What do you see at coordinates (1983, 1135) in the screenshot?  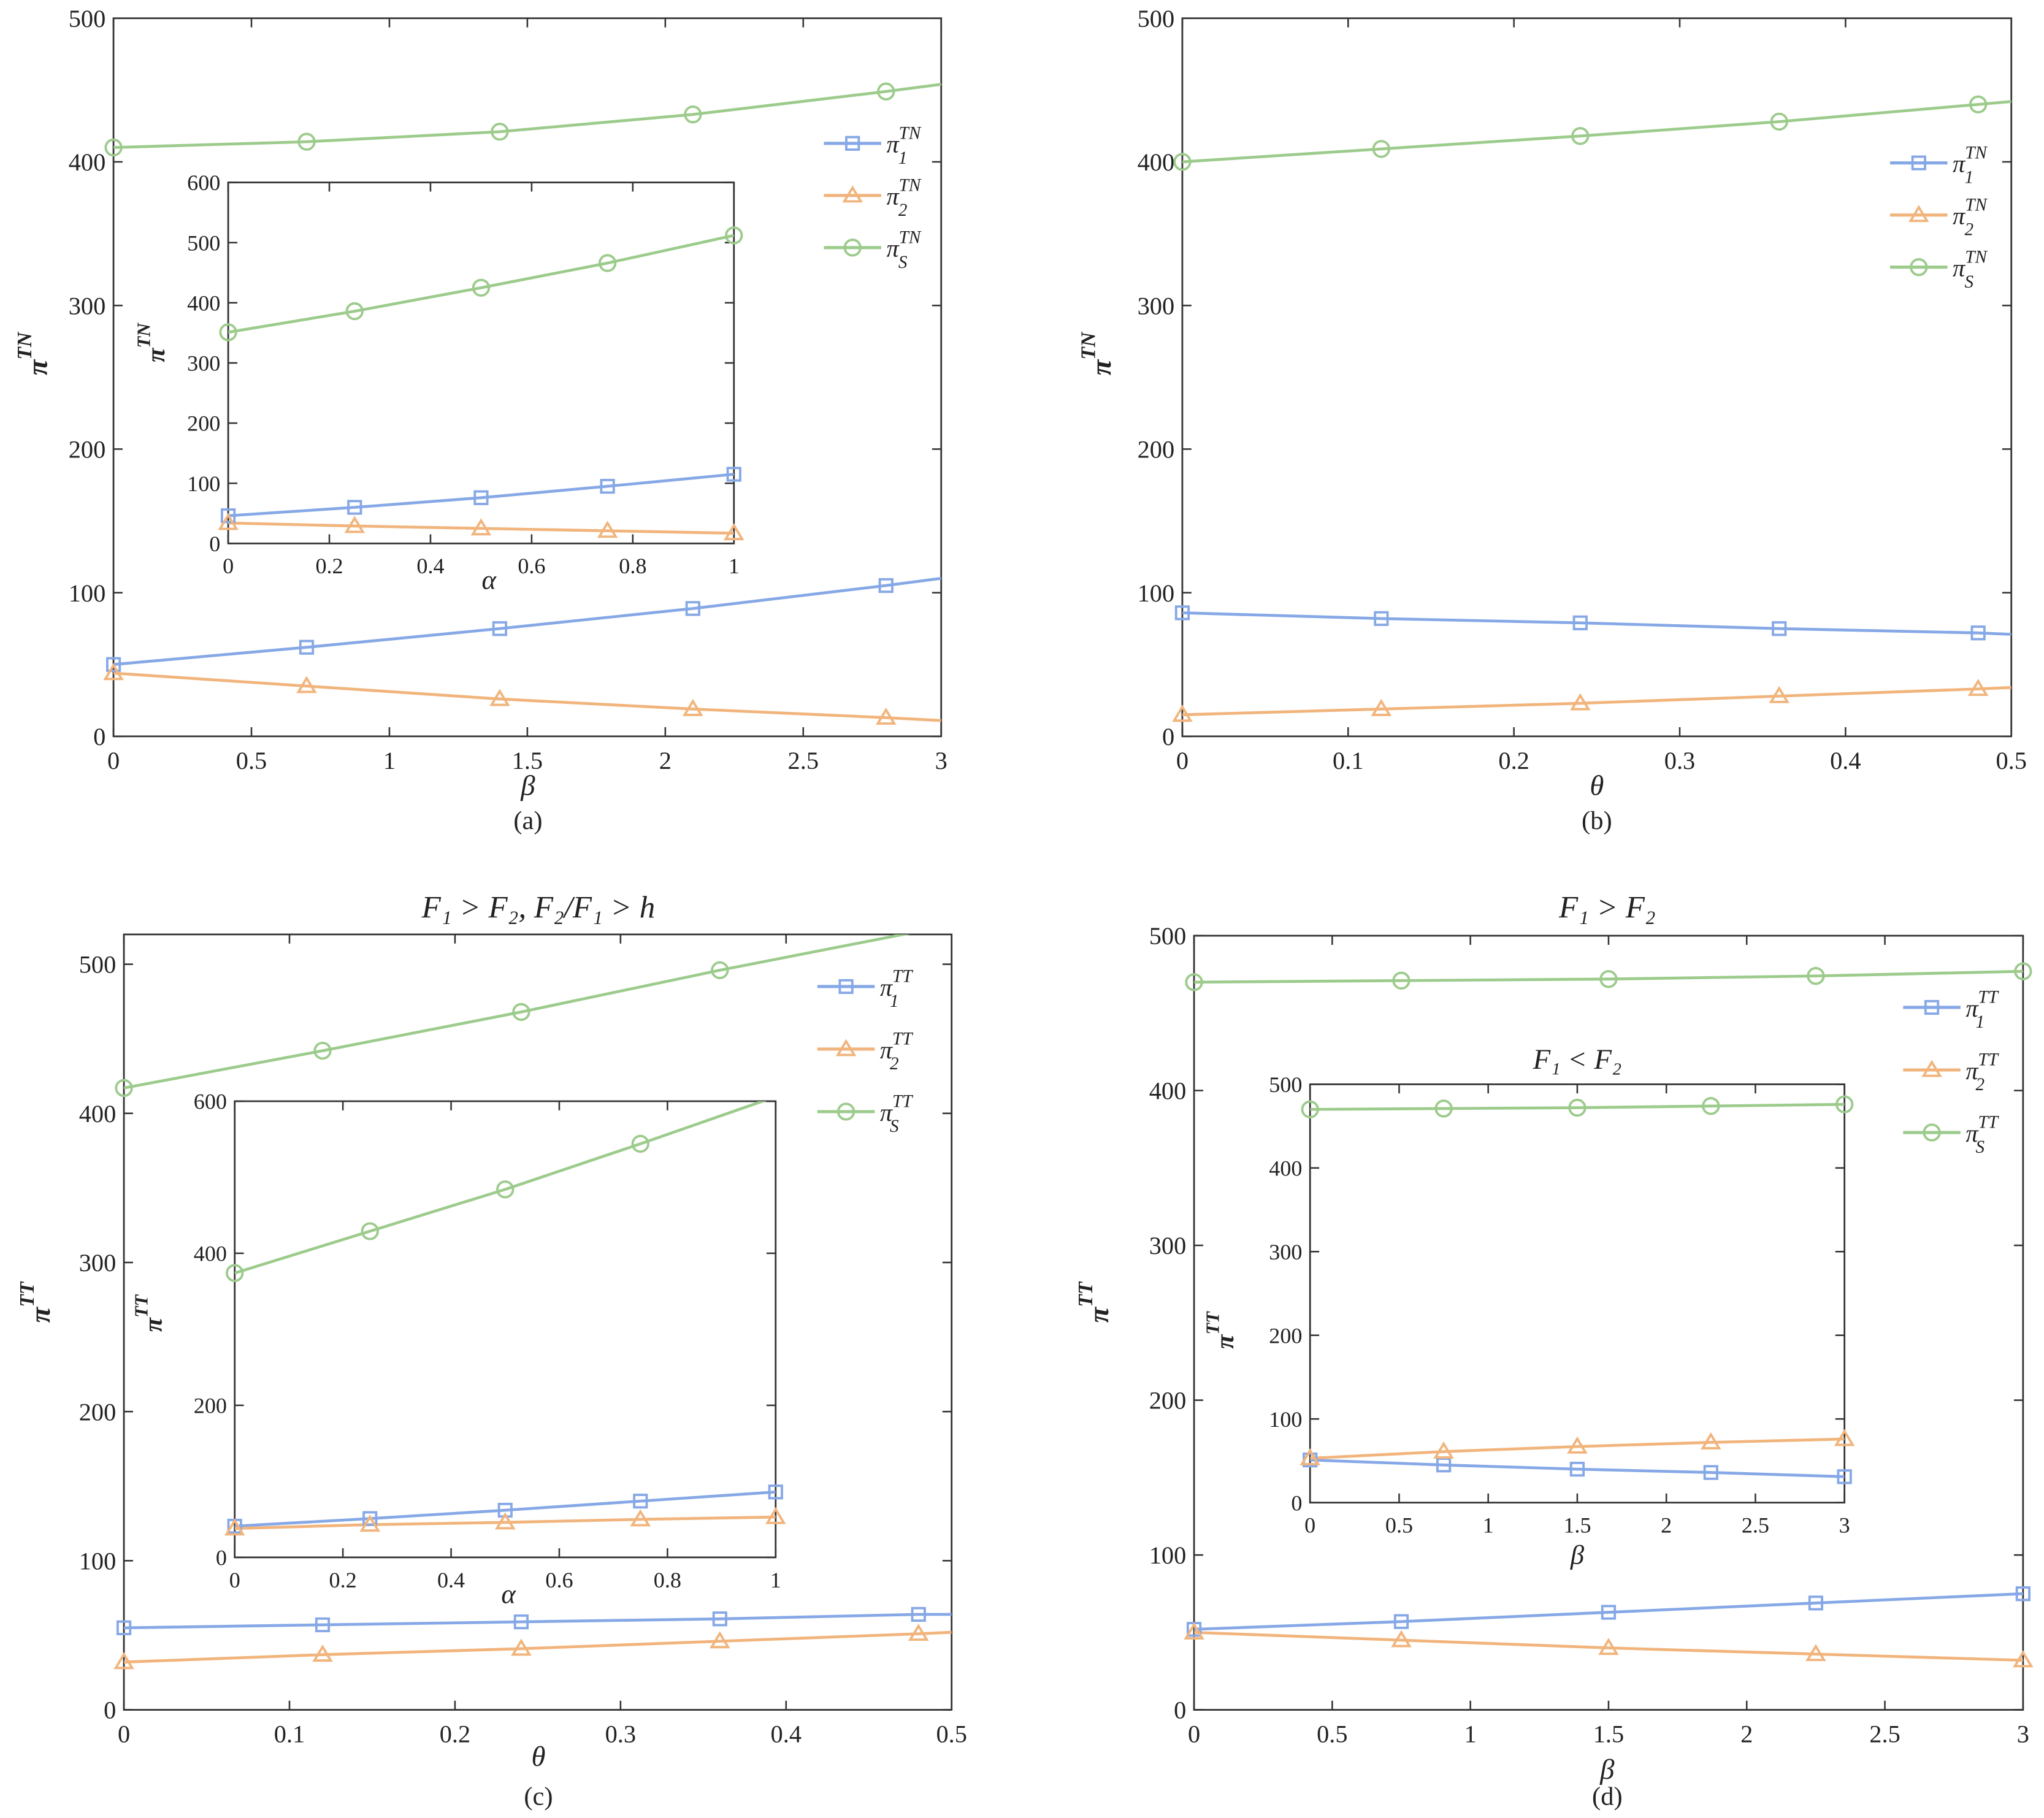 I see `legend-label-piS: πTT S` at bounding box center [1983, 1135].